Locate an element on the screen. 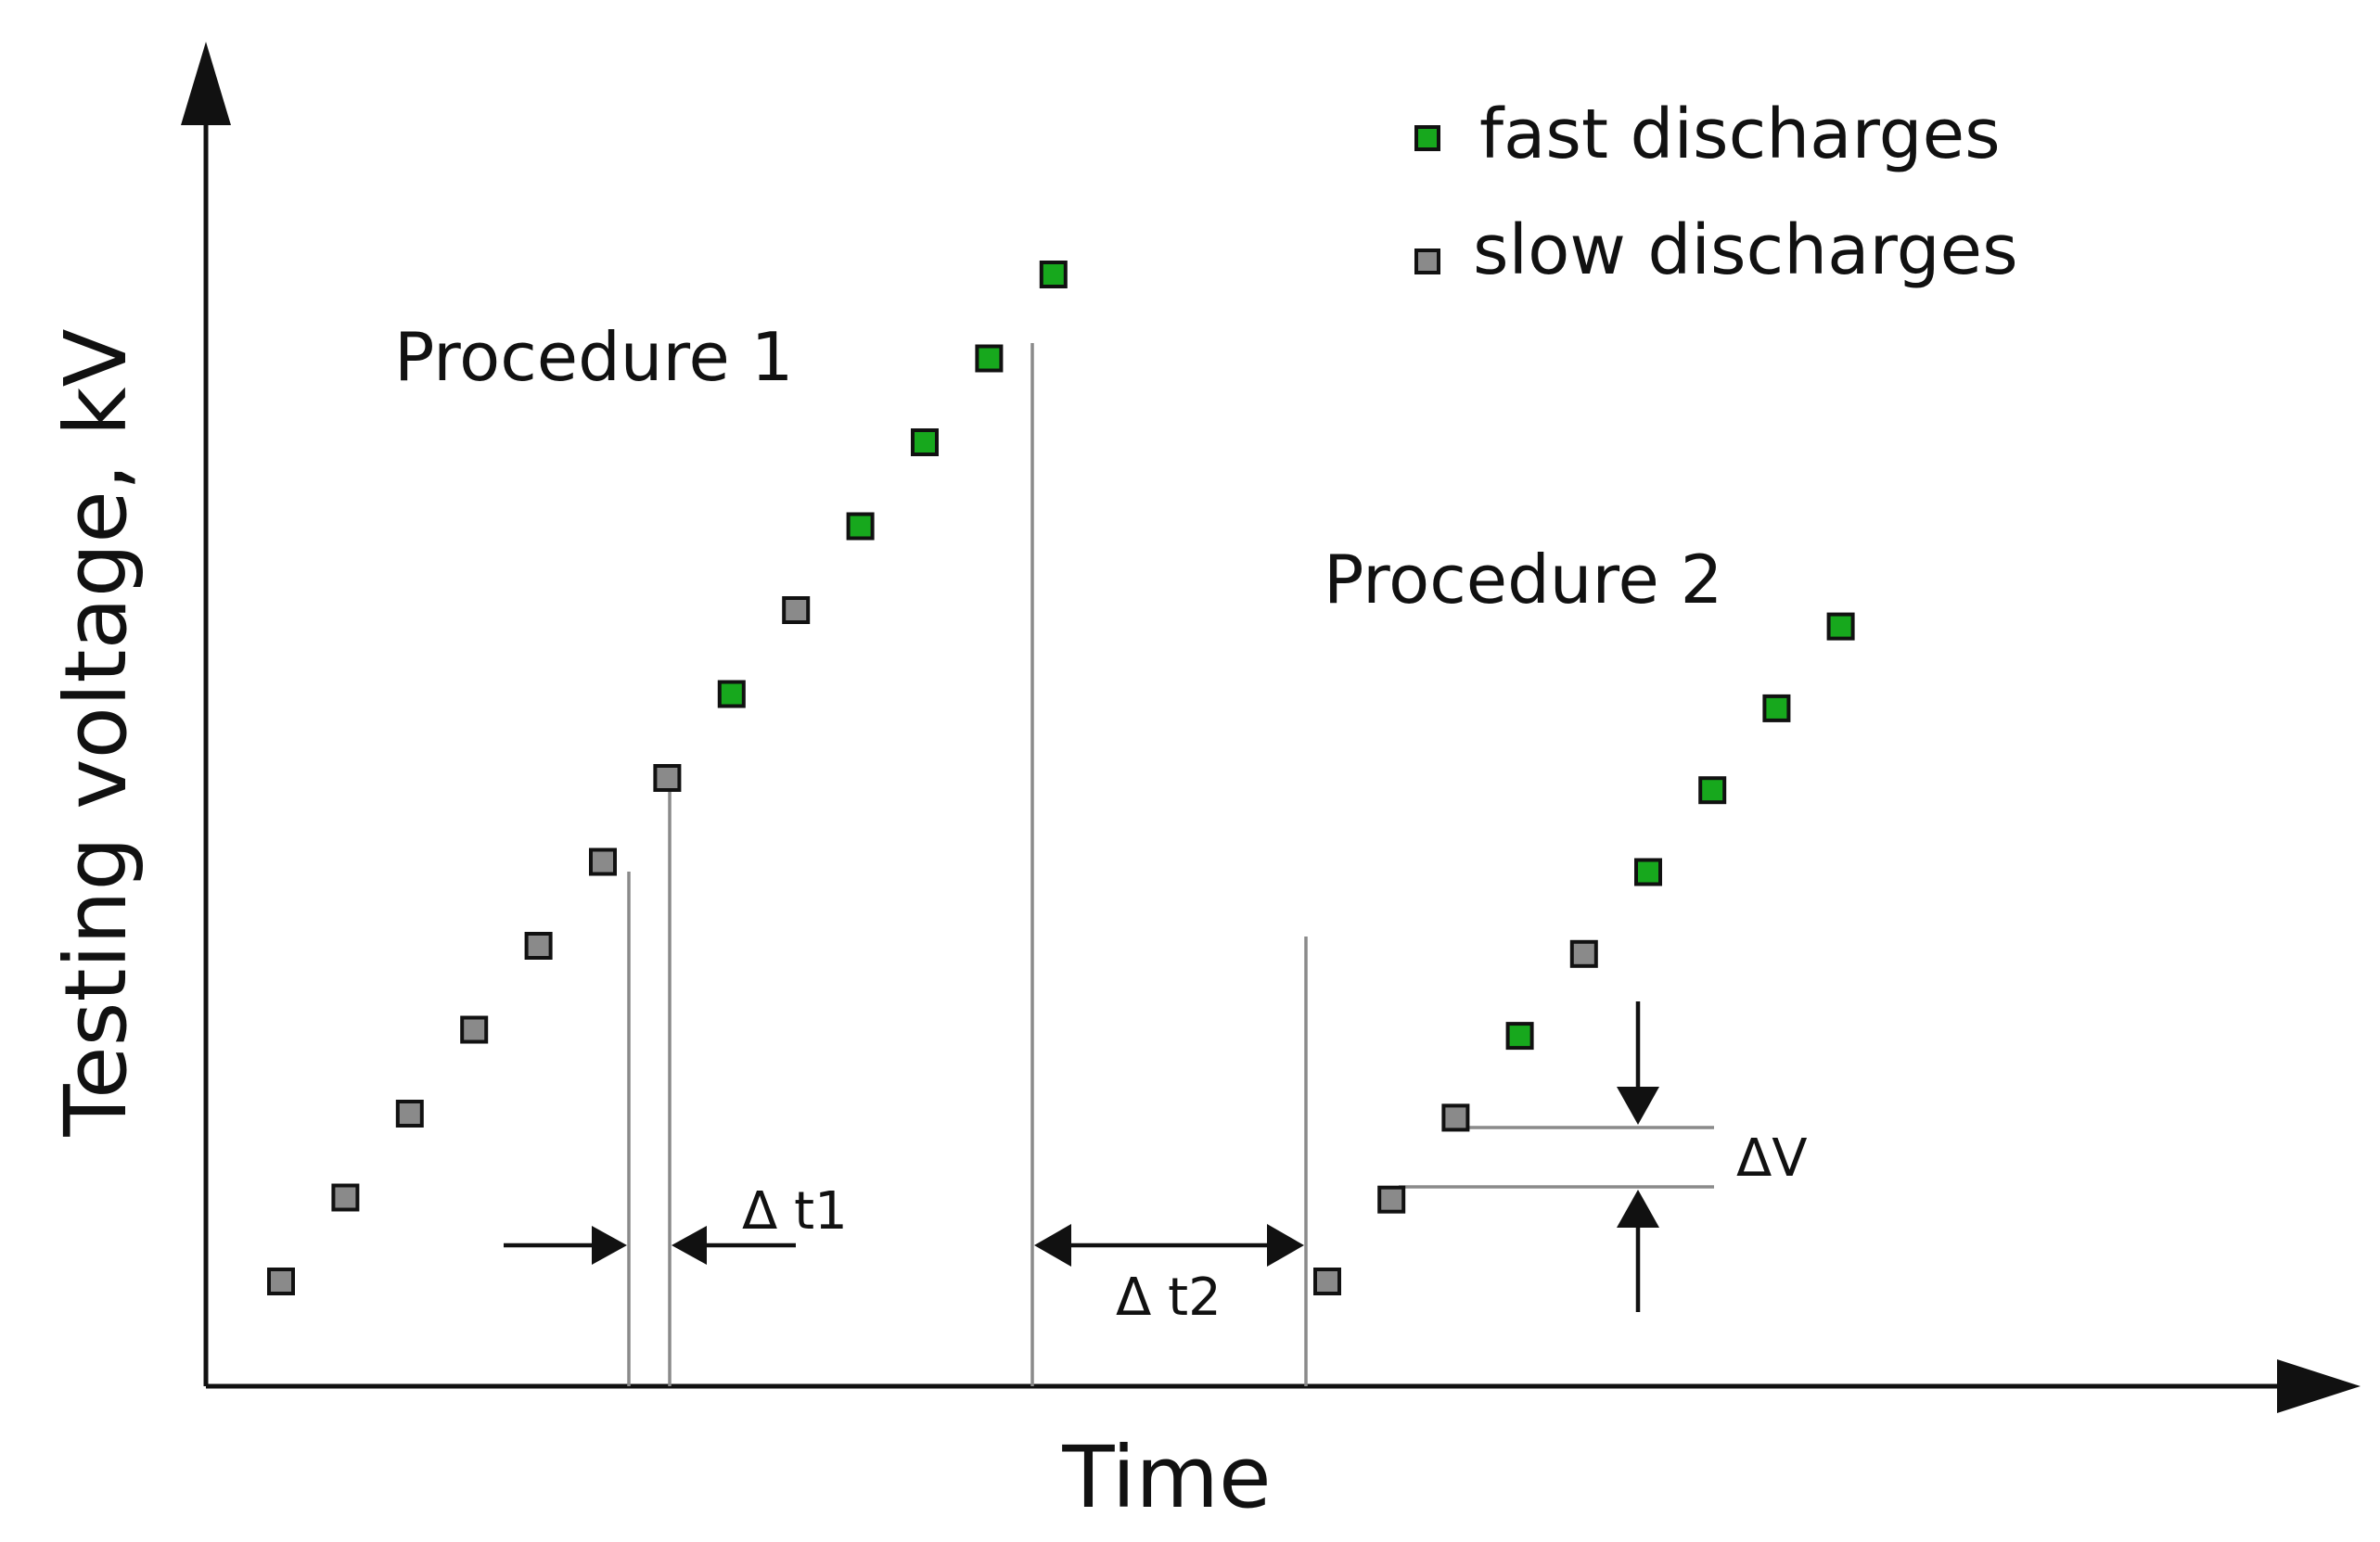  dt2-right-arrowhead is located at coordinates (1285, 1245).